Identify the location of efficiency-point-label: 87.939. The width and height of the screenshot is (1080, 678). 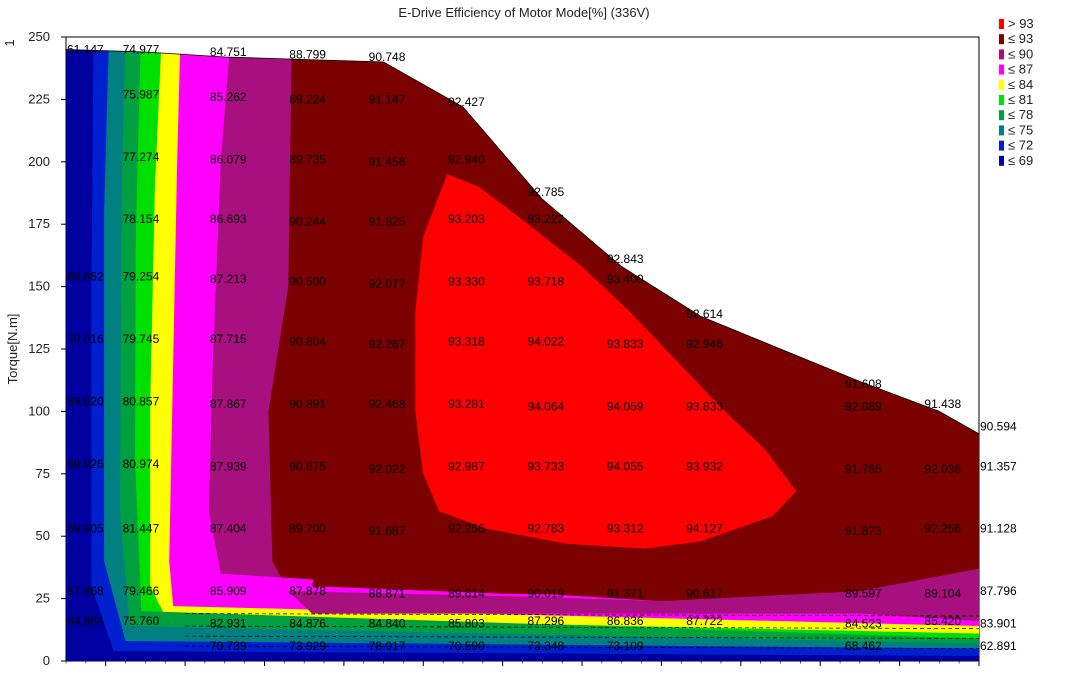
(228, 466).